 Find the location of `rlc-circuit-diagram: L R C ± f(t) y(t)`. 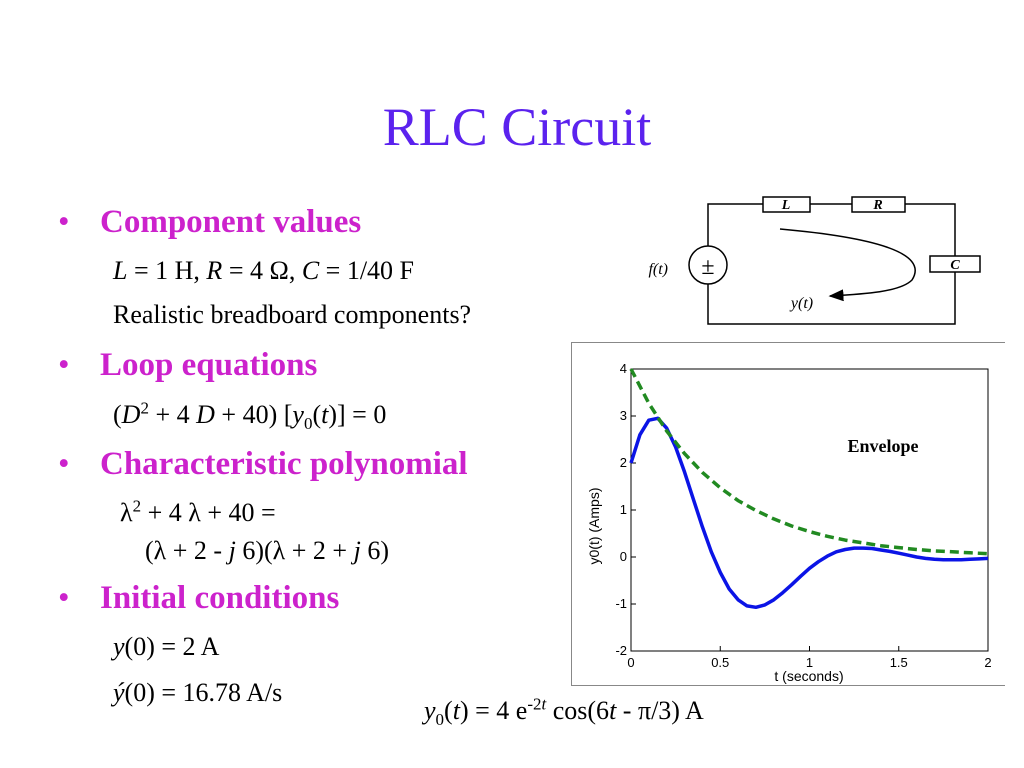

rlc-circuit-diagram: L R C ± f(t) y(t) is located at coordinates (814, 260).